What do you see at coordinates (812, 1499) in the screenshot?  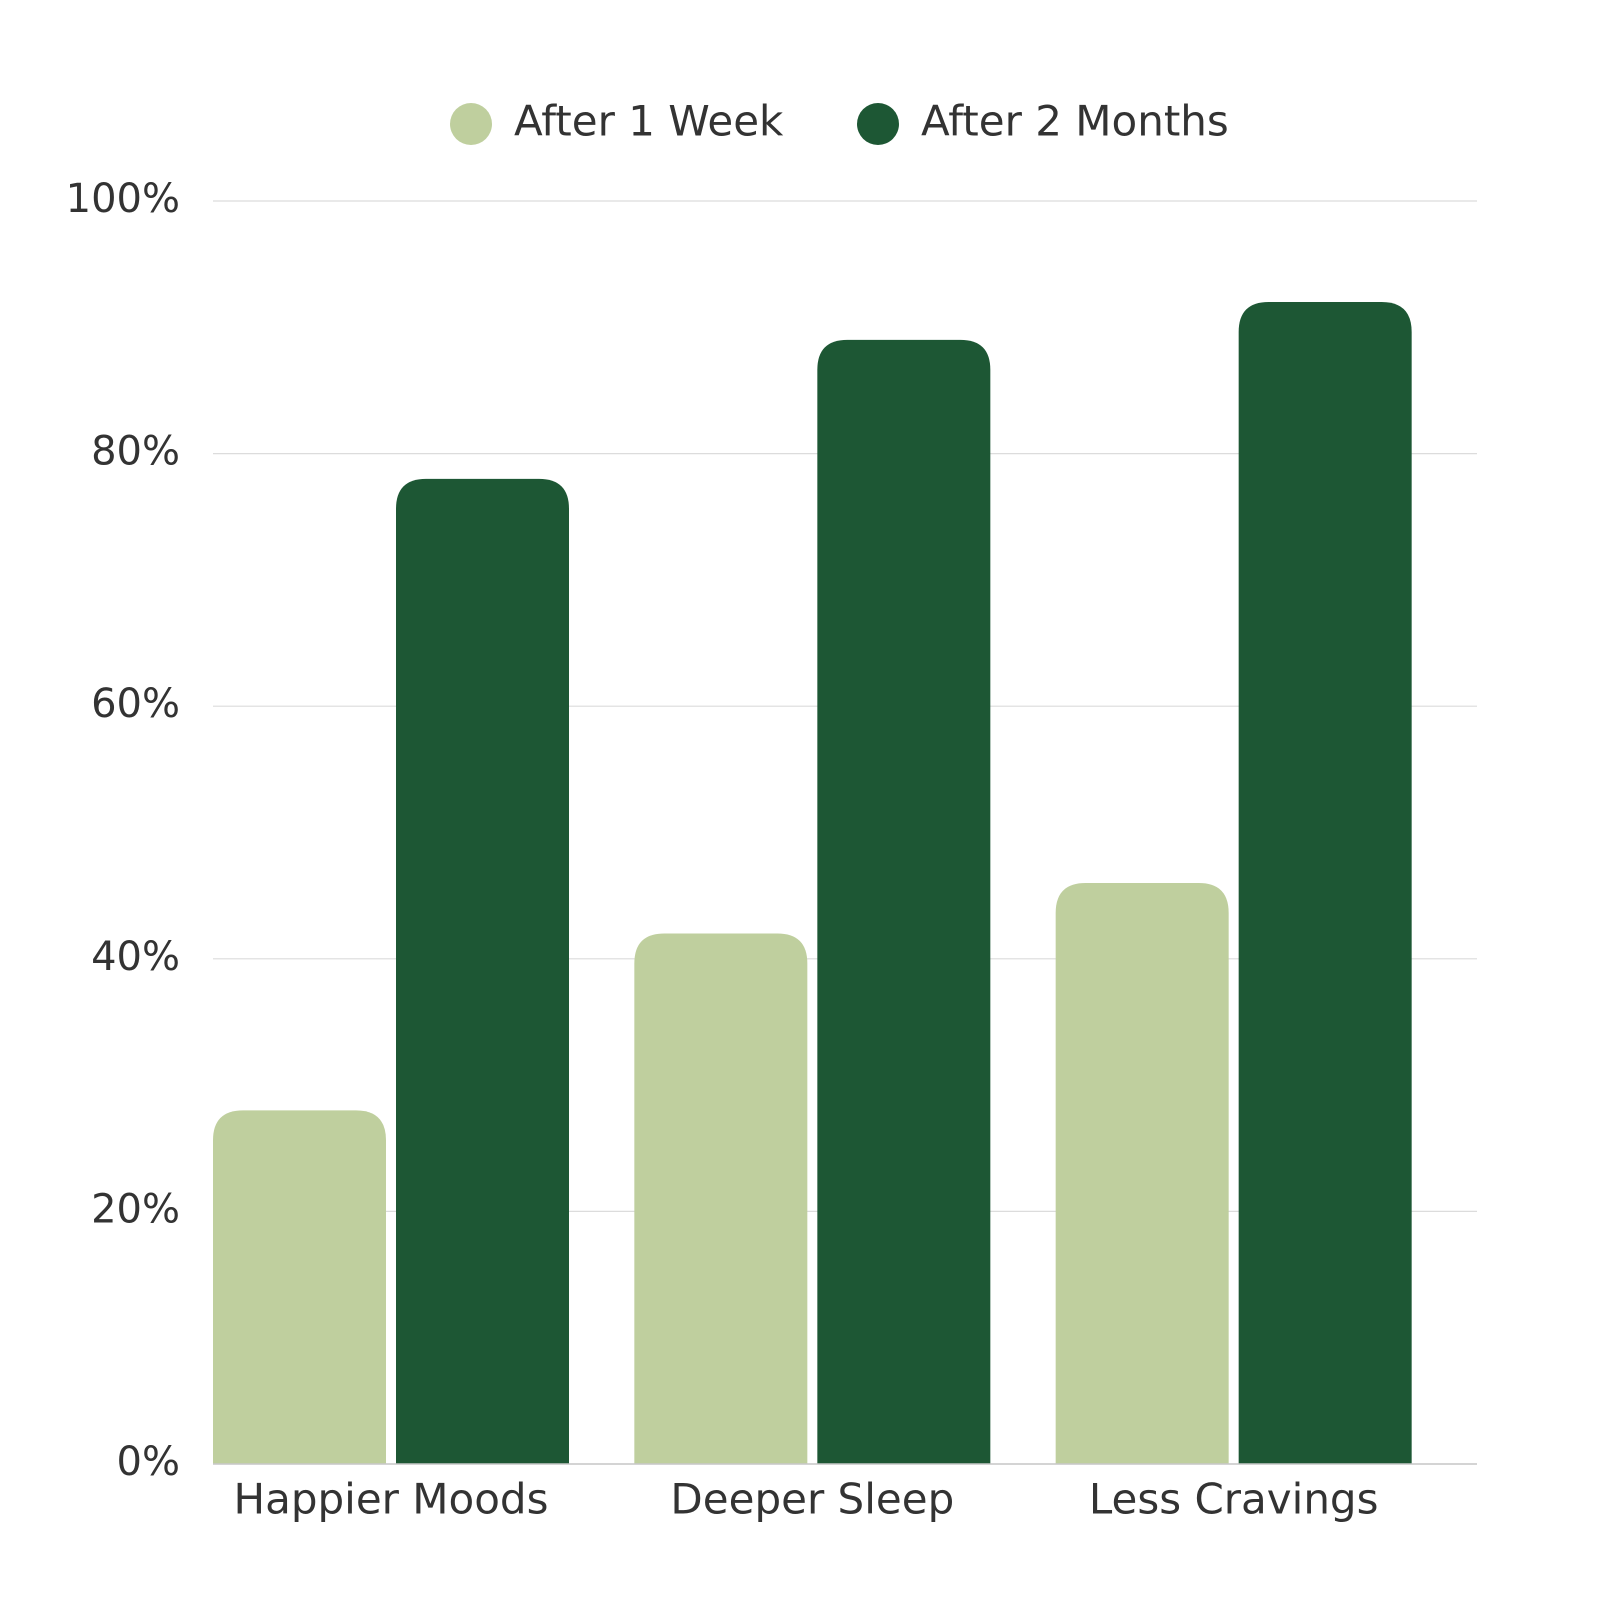 I see `x-tick-label: Deeper Sleep` at bounding box center [812, 1499].